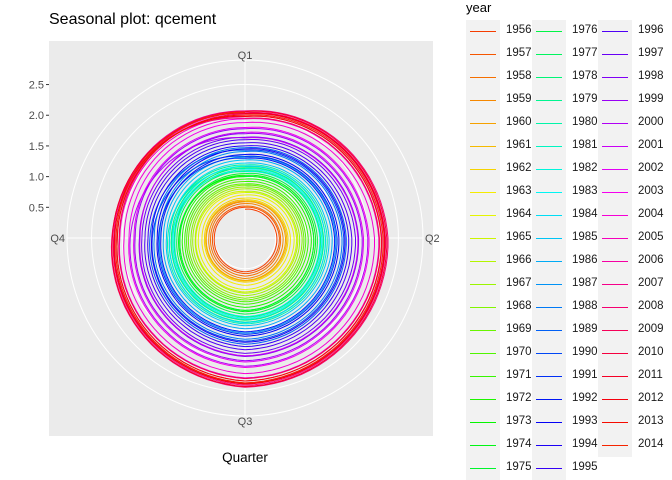  I want to click on series-line-1990, so click(248, 245).